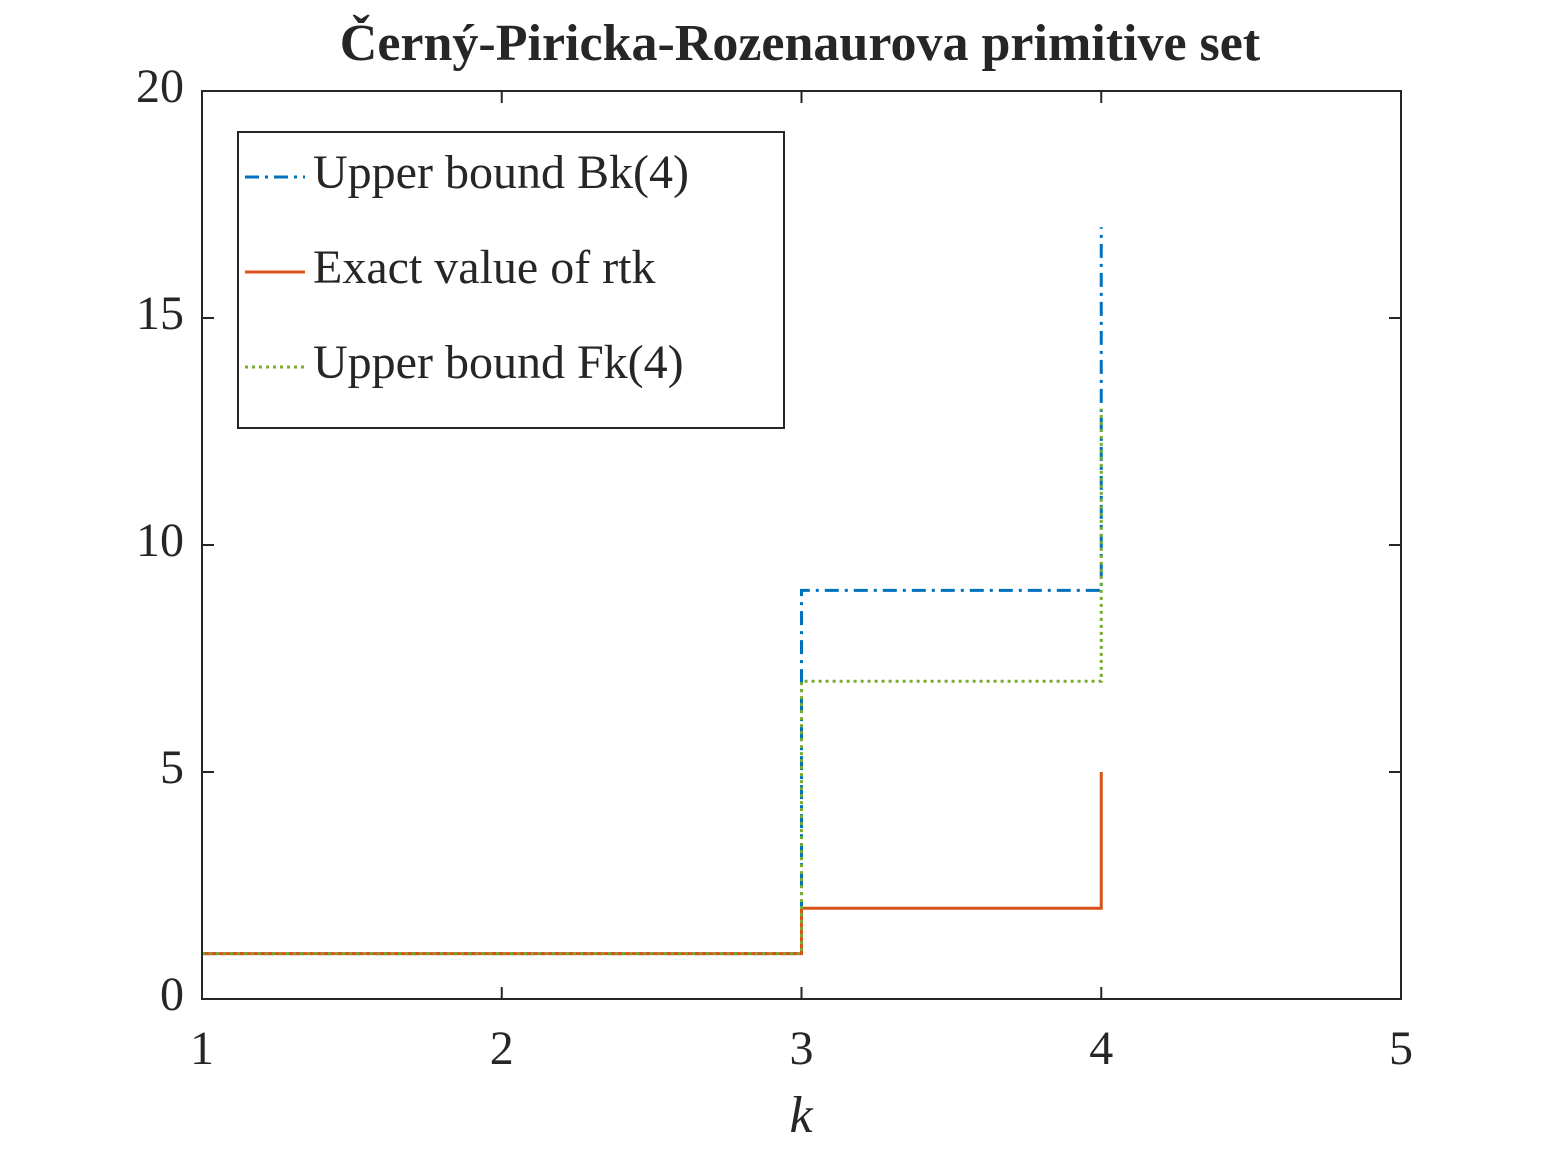 The image size is (1548, 1164). Describe the element at coordinates (800, 43) in the screenshot. I see `chart-title: Černý-Piricka-Rozenaurova primitive set` at that location.